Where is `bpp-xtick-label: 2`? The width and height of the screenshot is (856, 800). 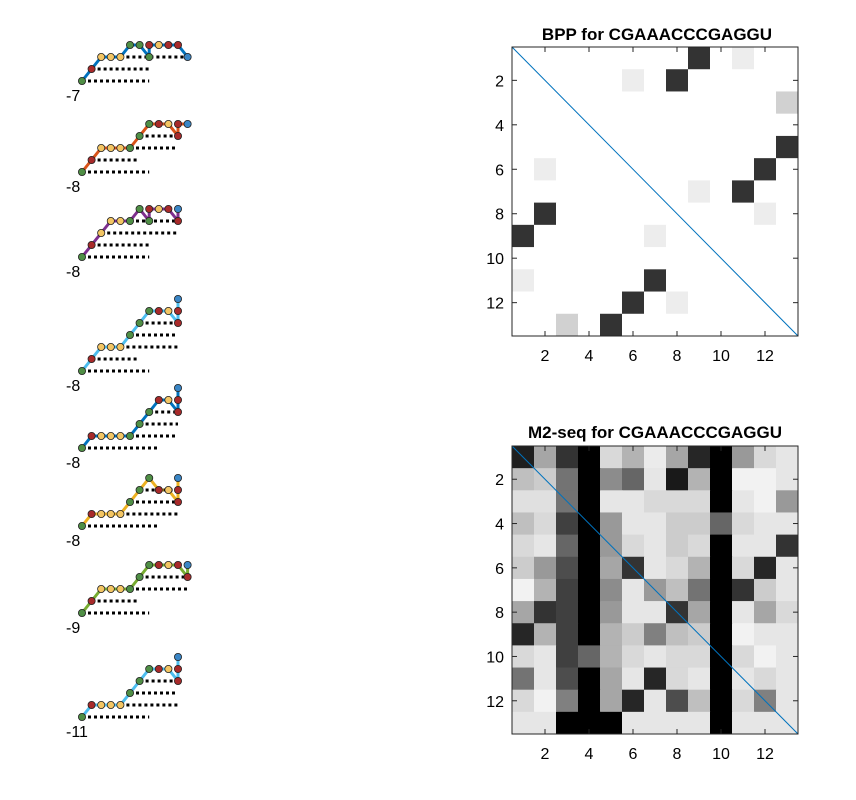
bpp-xtick-label: 2 is located at coordinates (545, 356).